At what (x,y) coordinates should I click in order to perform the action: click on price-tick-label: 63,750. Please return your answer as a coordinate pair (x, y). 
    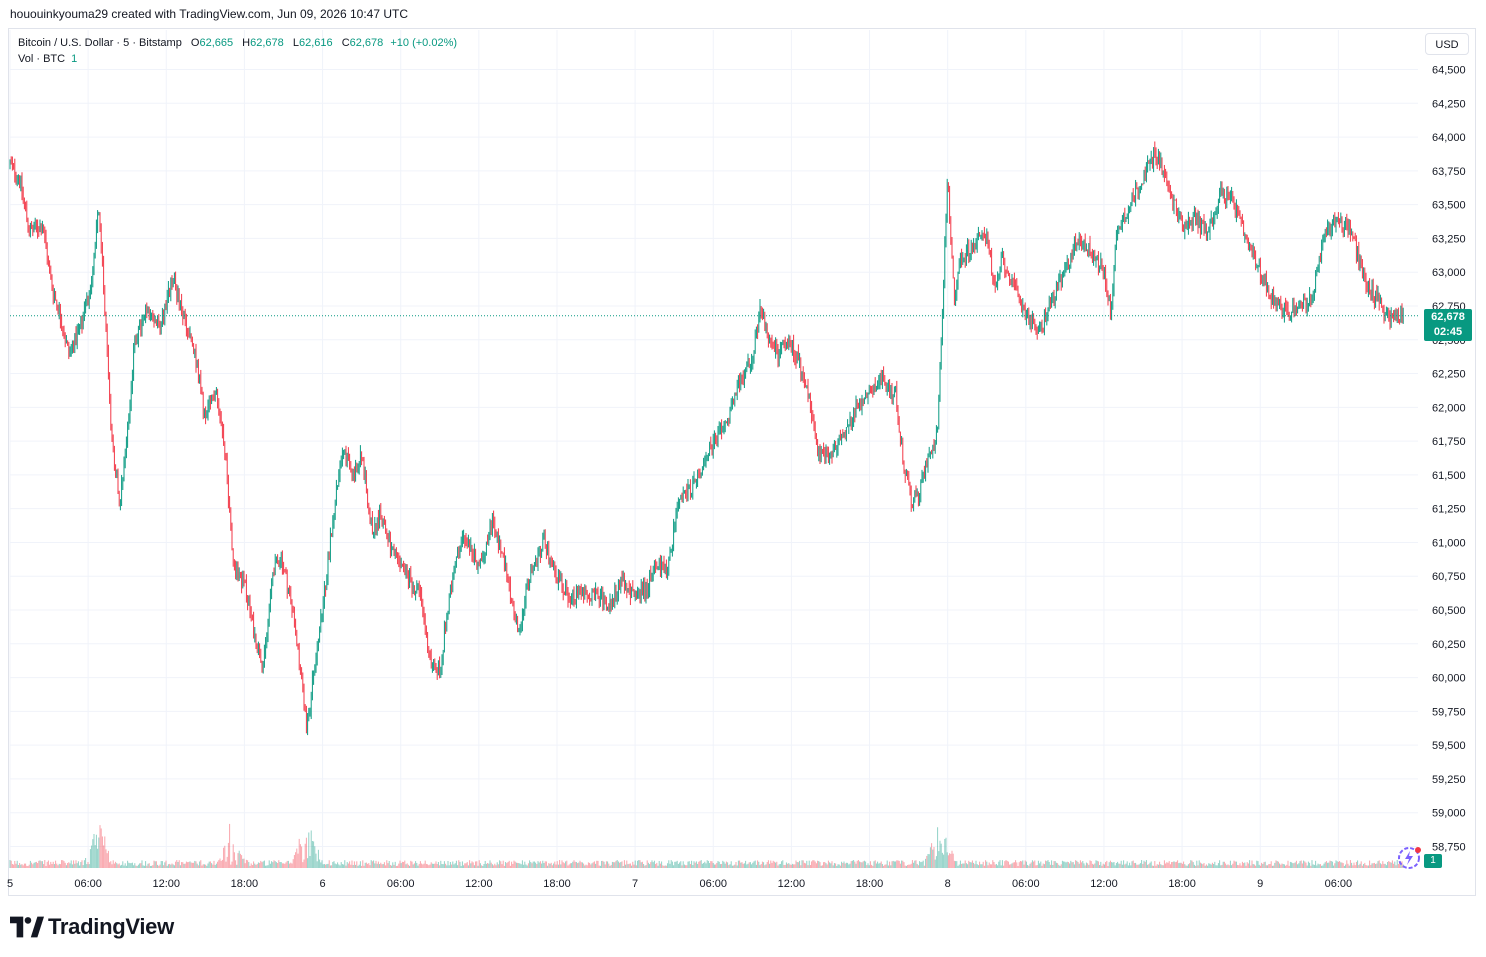
    Looking at the image, I should click on (1449, 172).